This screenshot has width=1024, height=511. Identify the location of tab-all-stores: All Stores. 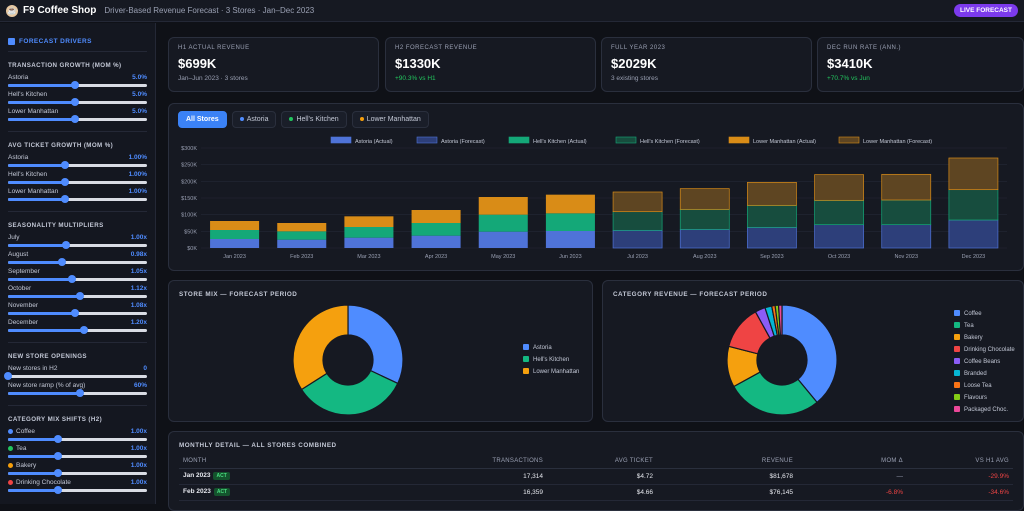
(202, 119).